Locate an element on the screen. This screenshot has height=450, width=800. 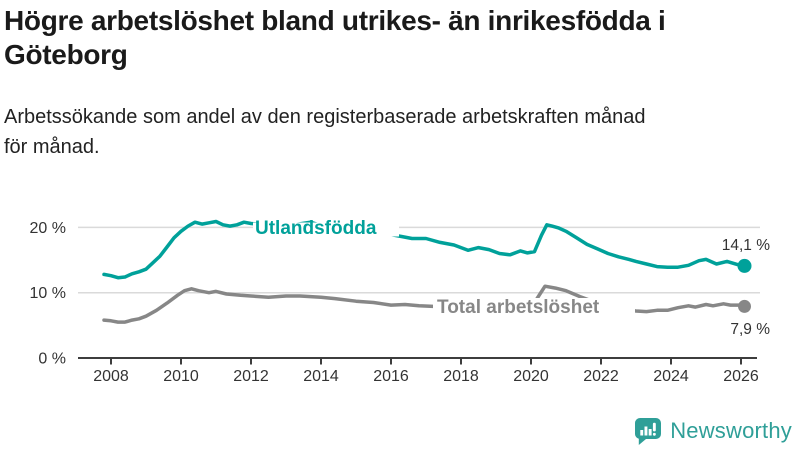
logo-bar-medium is located at coordinates (650, 432).